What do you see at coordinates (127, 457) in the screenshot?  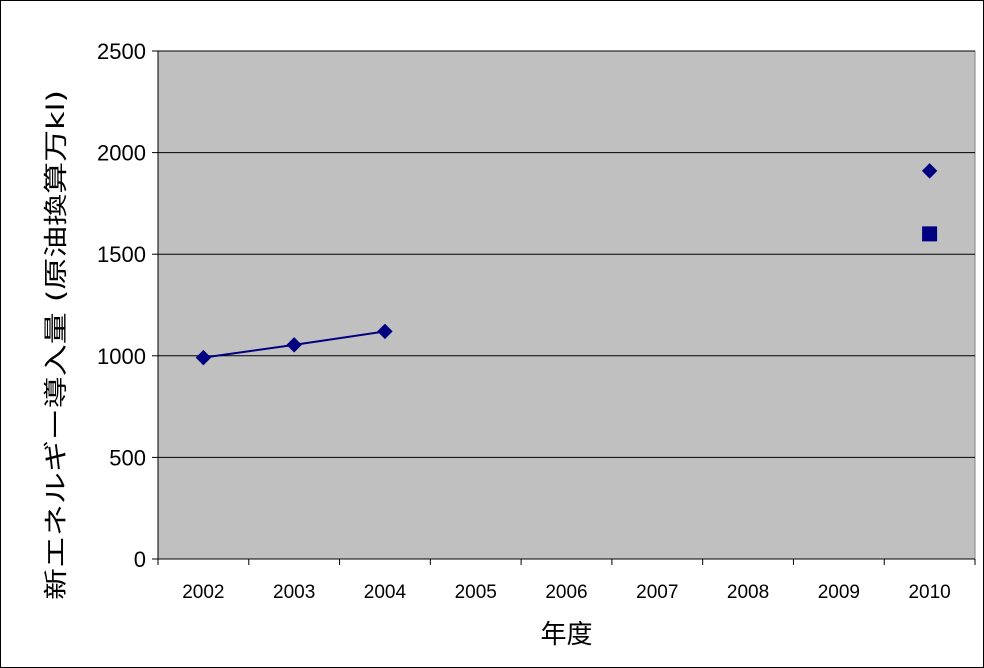 I see `y-tick-label: 500` at bounding box center [127, 457].